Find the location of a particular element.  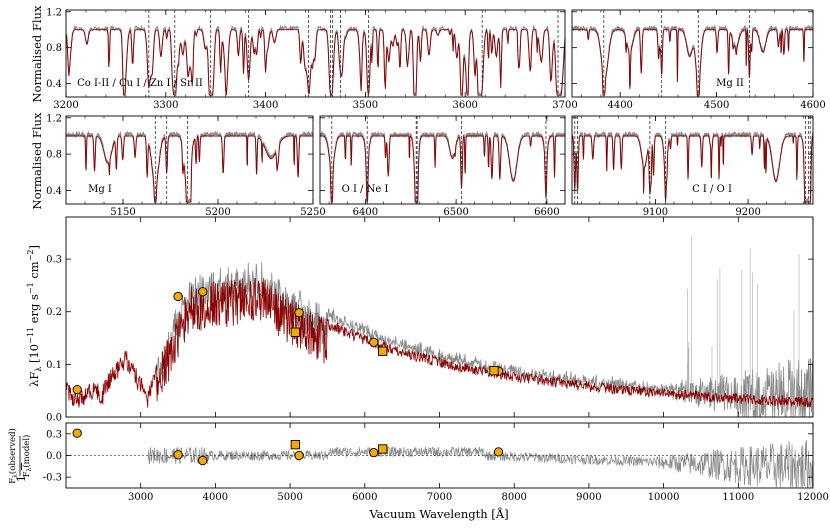

xtick-label: 3600 is located at coordinates (464, 105).